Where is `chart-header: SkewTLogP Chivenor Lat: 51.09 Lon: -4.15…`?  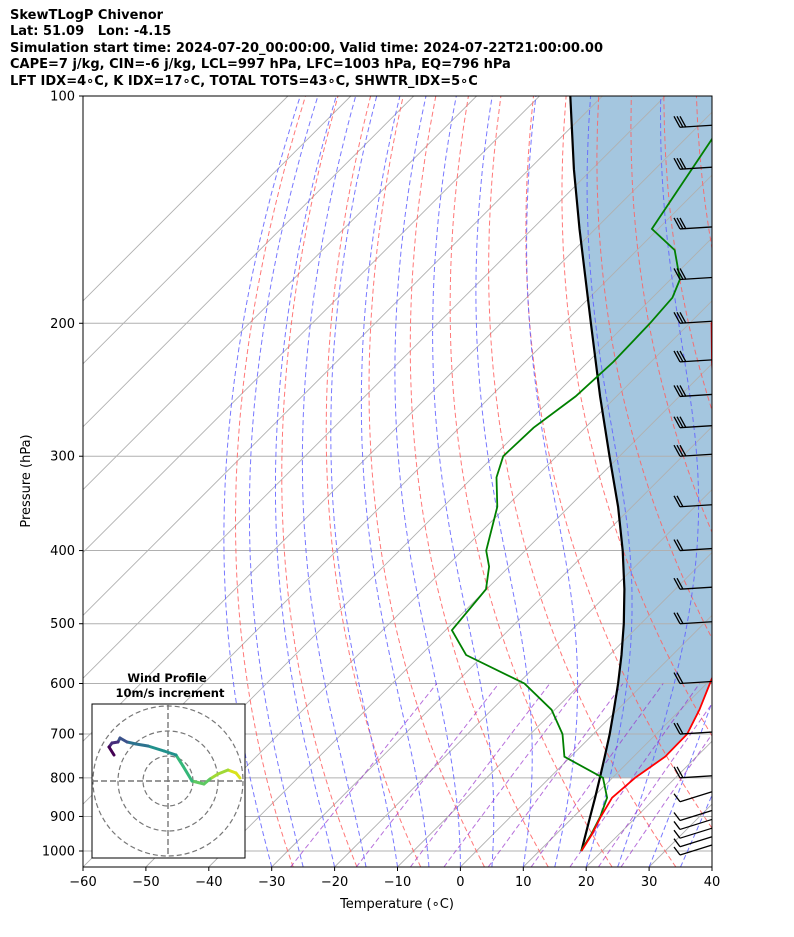 chart-header: SkewTLogP Chivenor Lat: 51.09 Lon: -4.15… is located at coordinates (306, 49).